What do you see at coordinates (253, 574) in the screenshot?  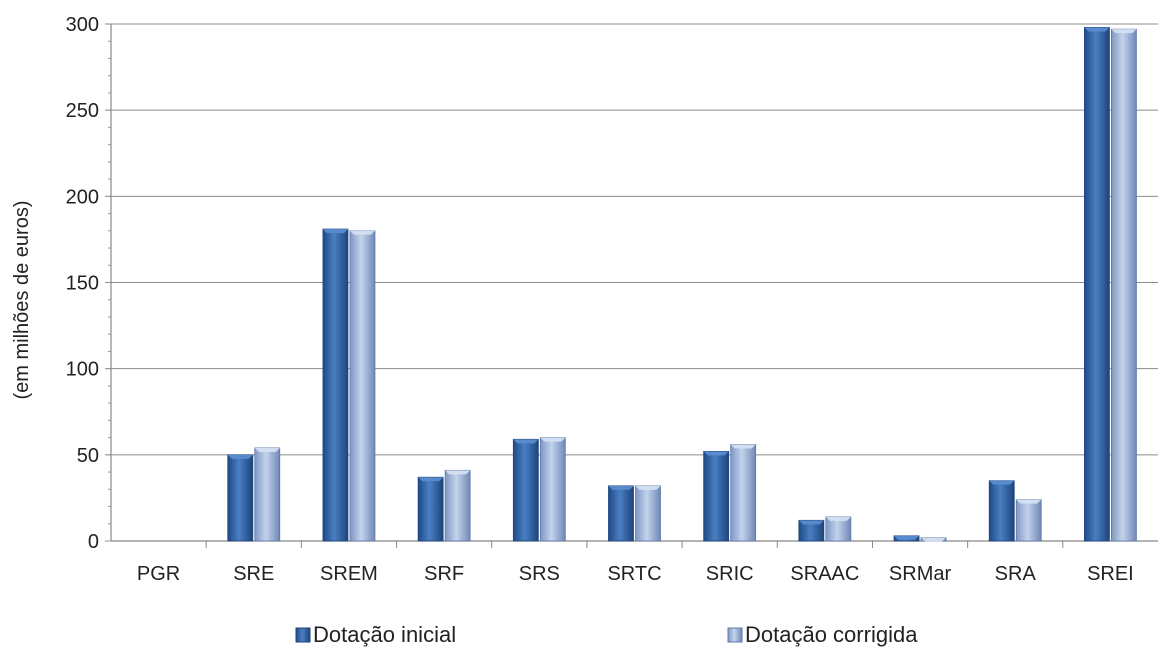 I see `x-tick-label: SRE` at bounding box center [253, 574].